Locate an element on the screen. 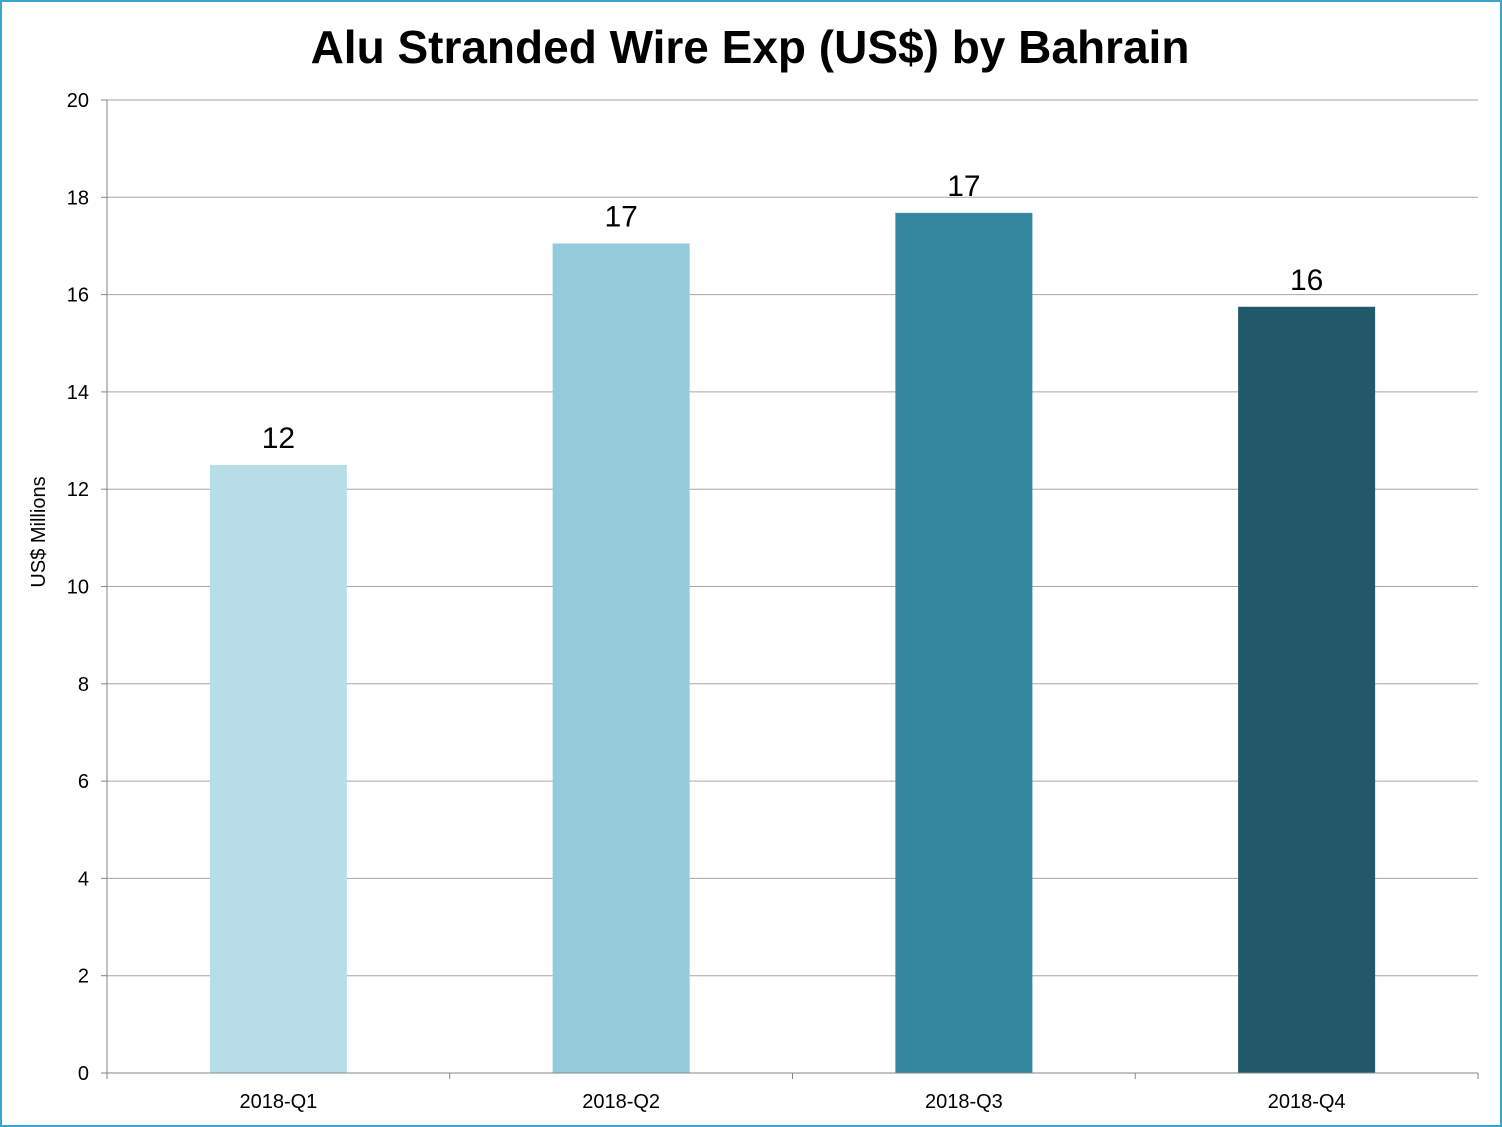 This screenshot has height=1127, width=1502. y-tick-label: 12 is located at coordinates (78, 490).